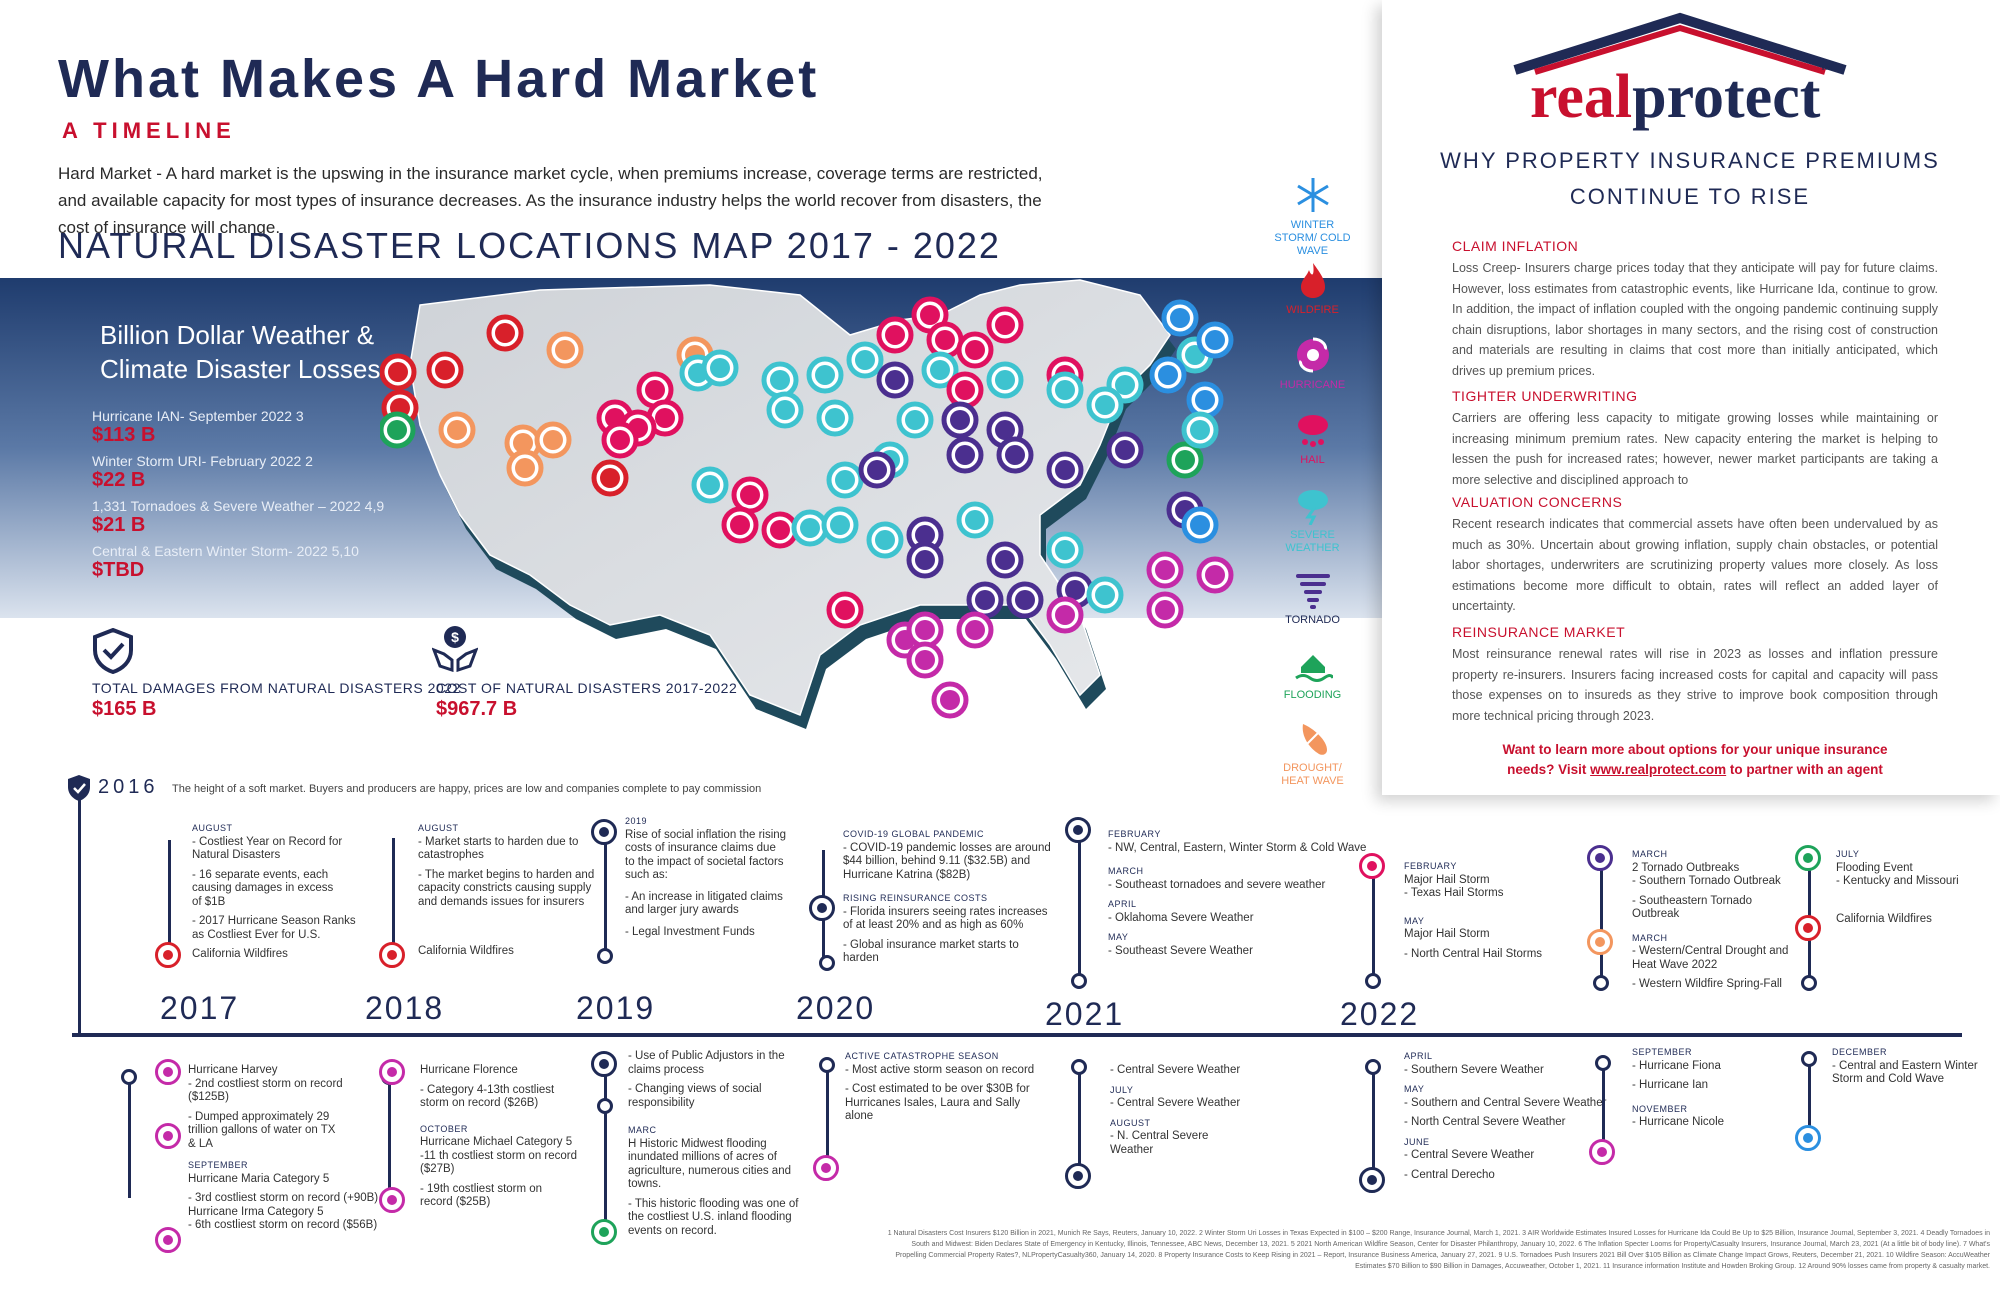  Describe the element at coordinates (1313, 668) in the screenshot. I see `flood-icon` at that location.